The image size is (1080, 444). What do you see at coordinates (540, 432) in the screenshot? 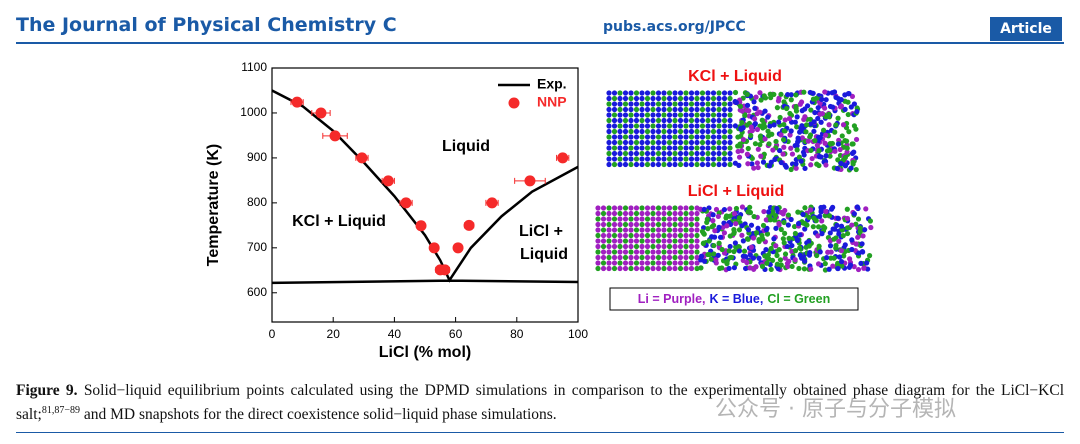
I see `footer-rule` at bounding box center [540, 432].